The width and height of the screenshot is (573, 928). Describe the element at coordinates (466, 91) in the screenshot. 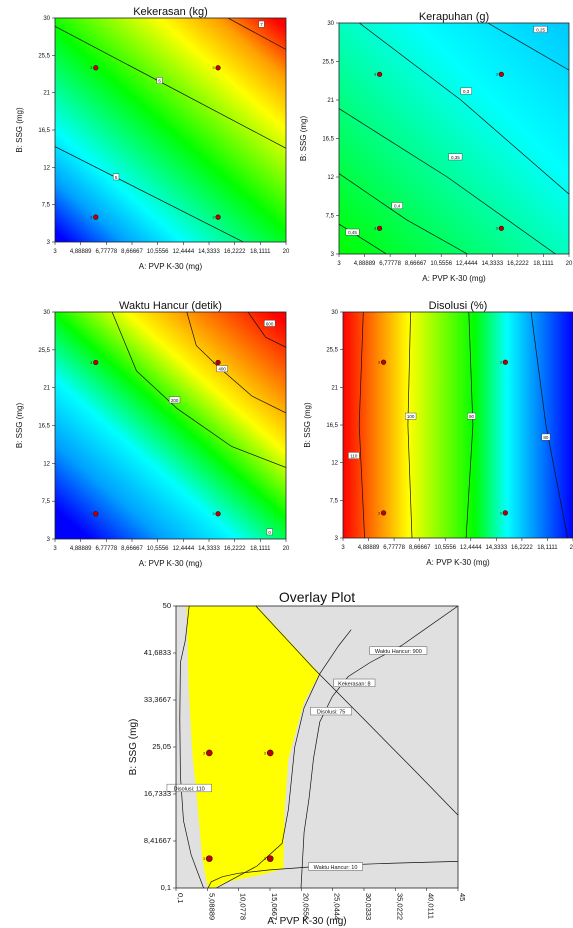

I see `contour-label: 0,3` at that location.